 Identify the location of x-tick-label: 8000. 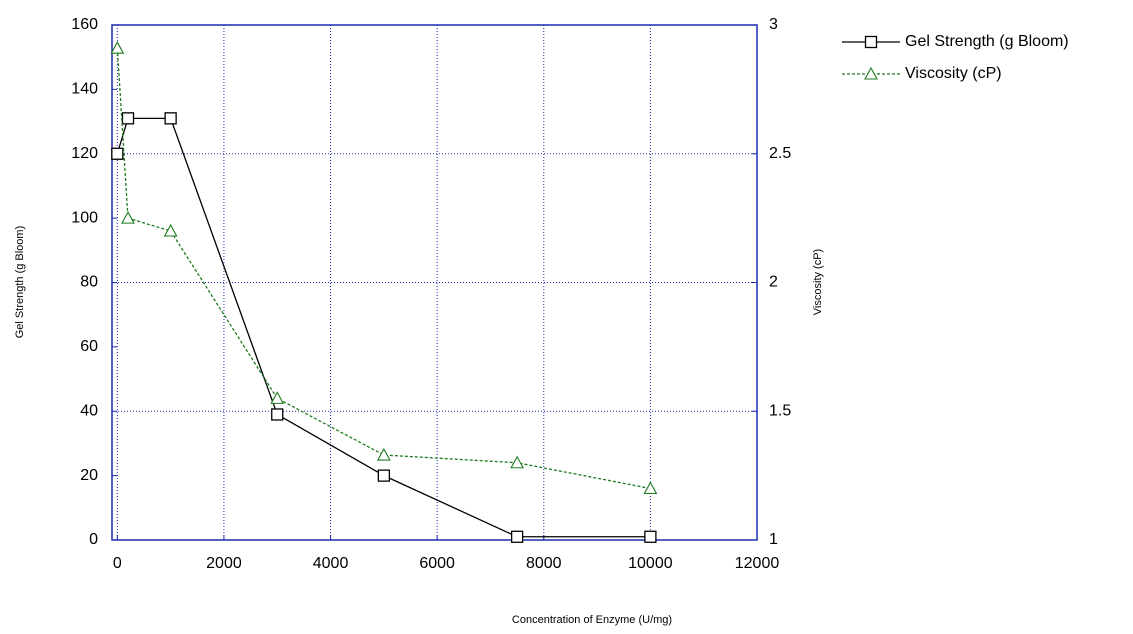
(544, 563).